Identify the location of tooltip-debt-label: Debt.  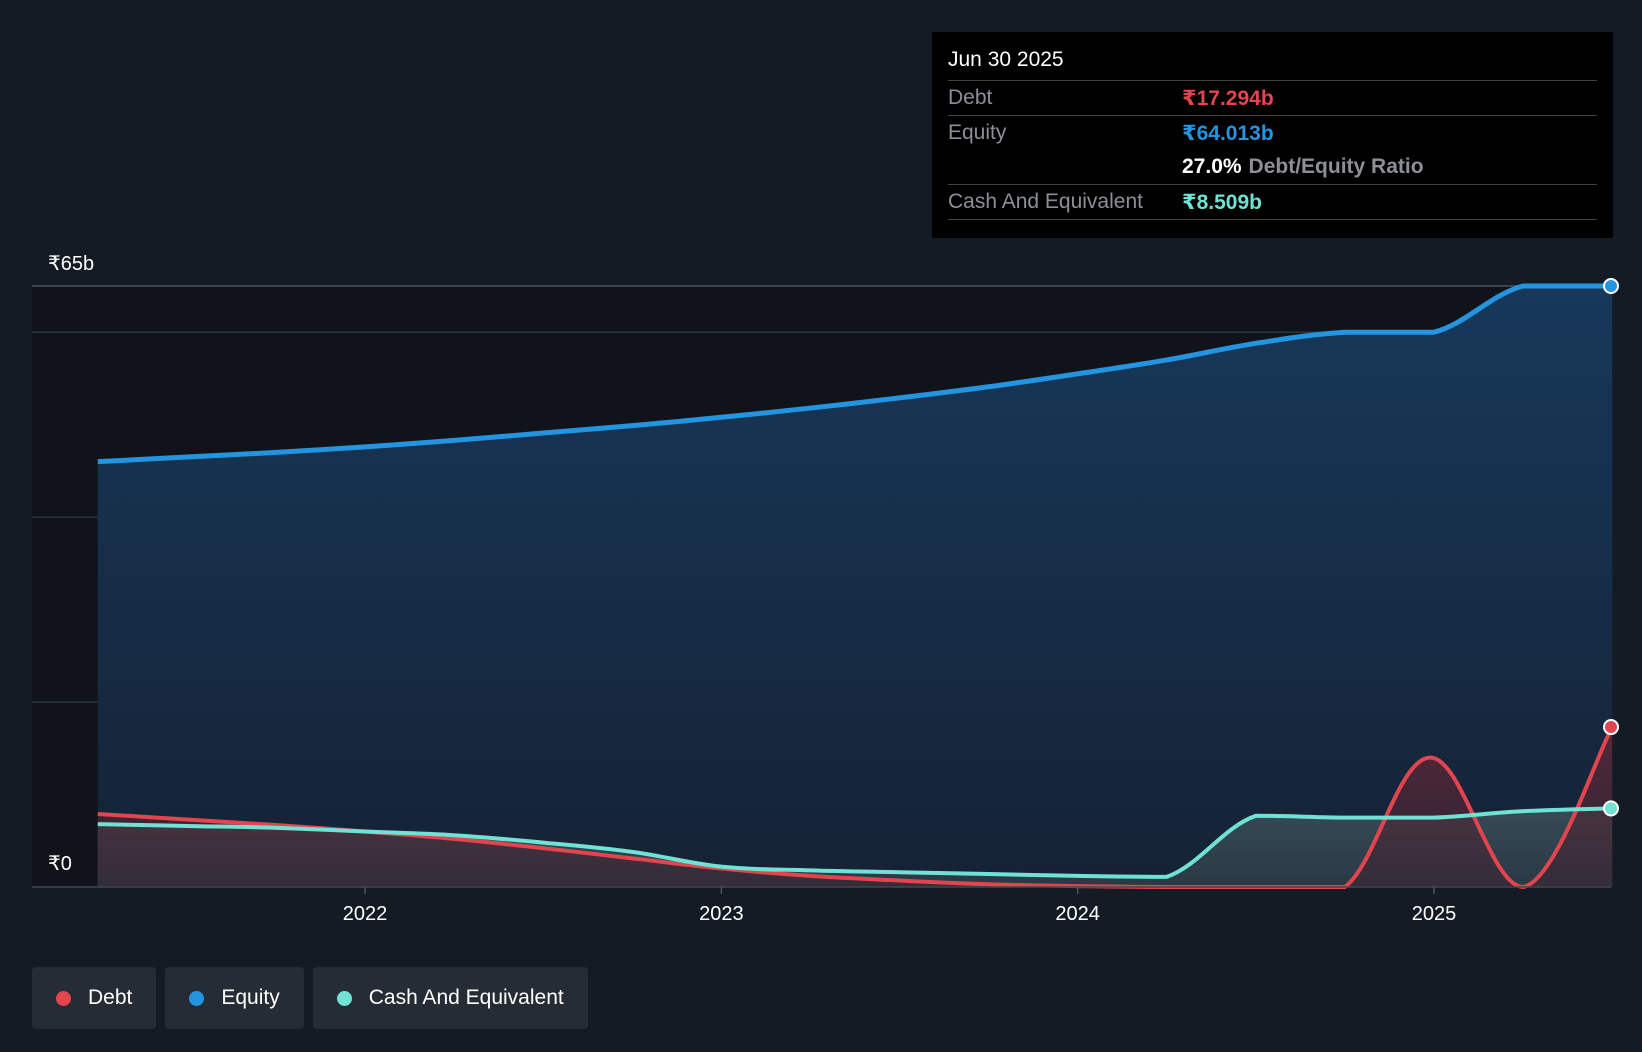
(970, 97).